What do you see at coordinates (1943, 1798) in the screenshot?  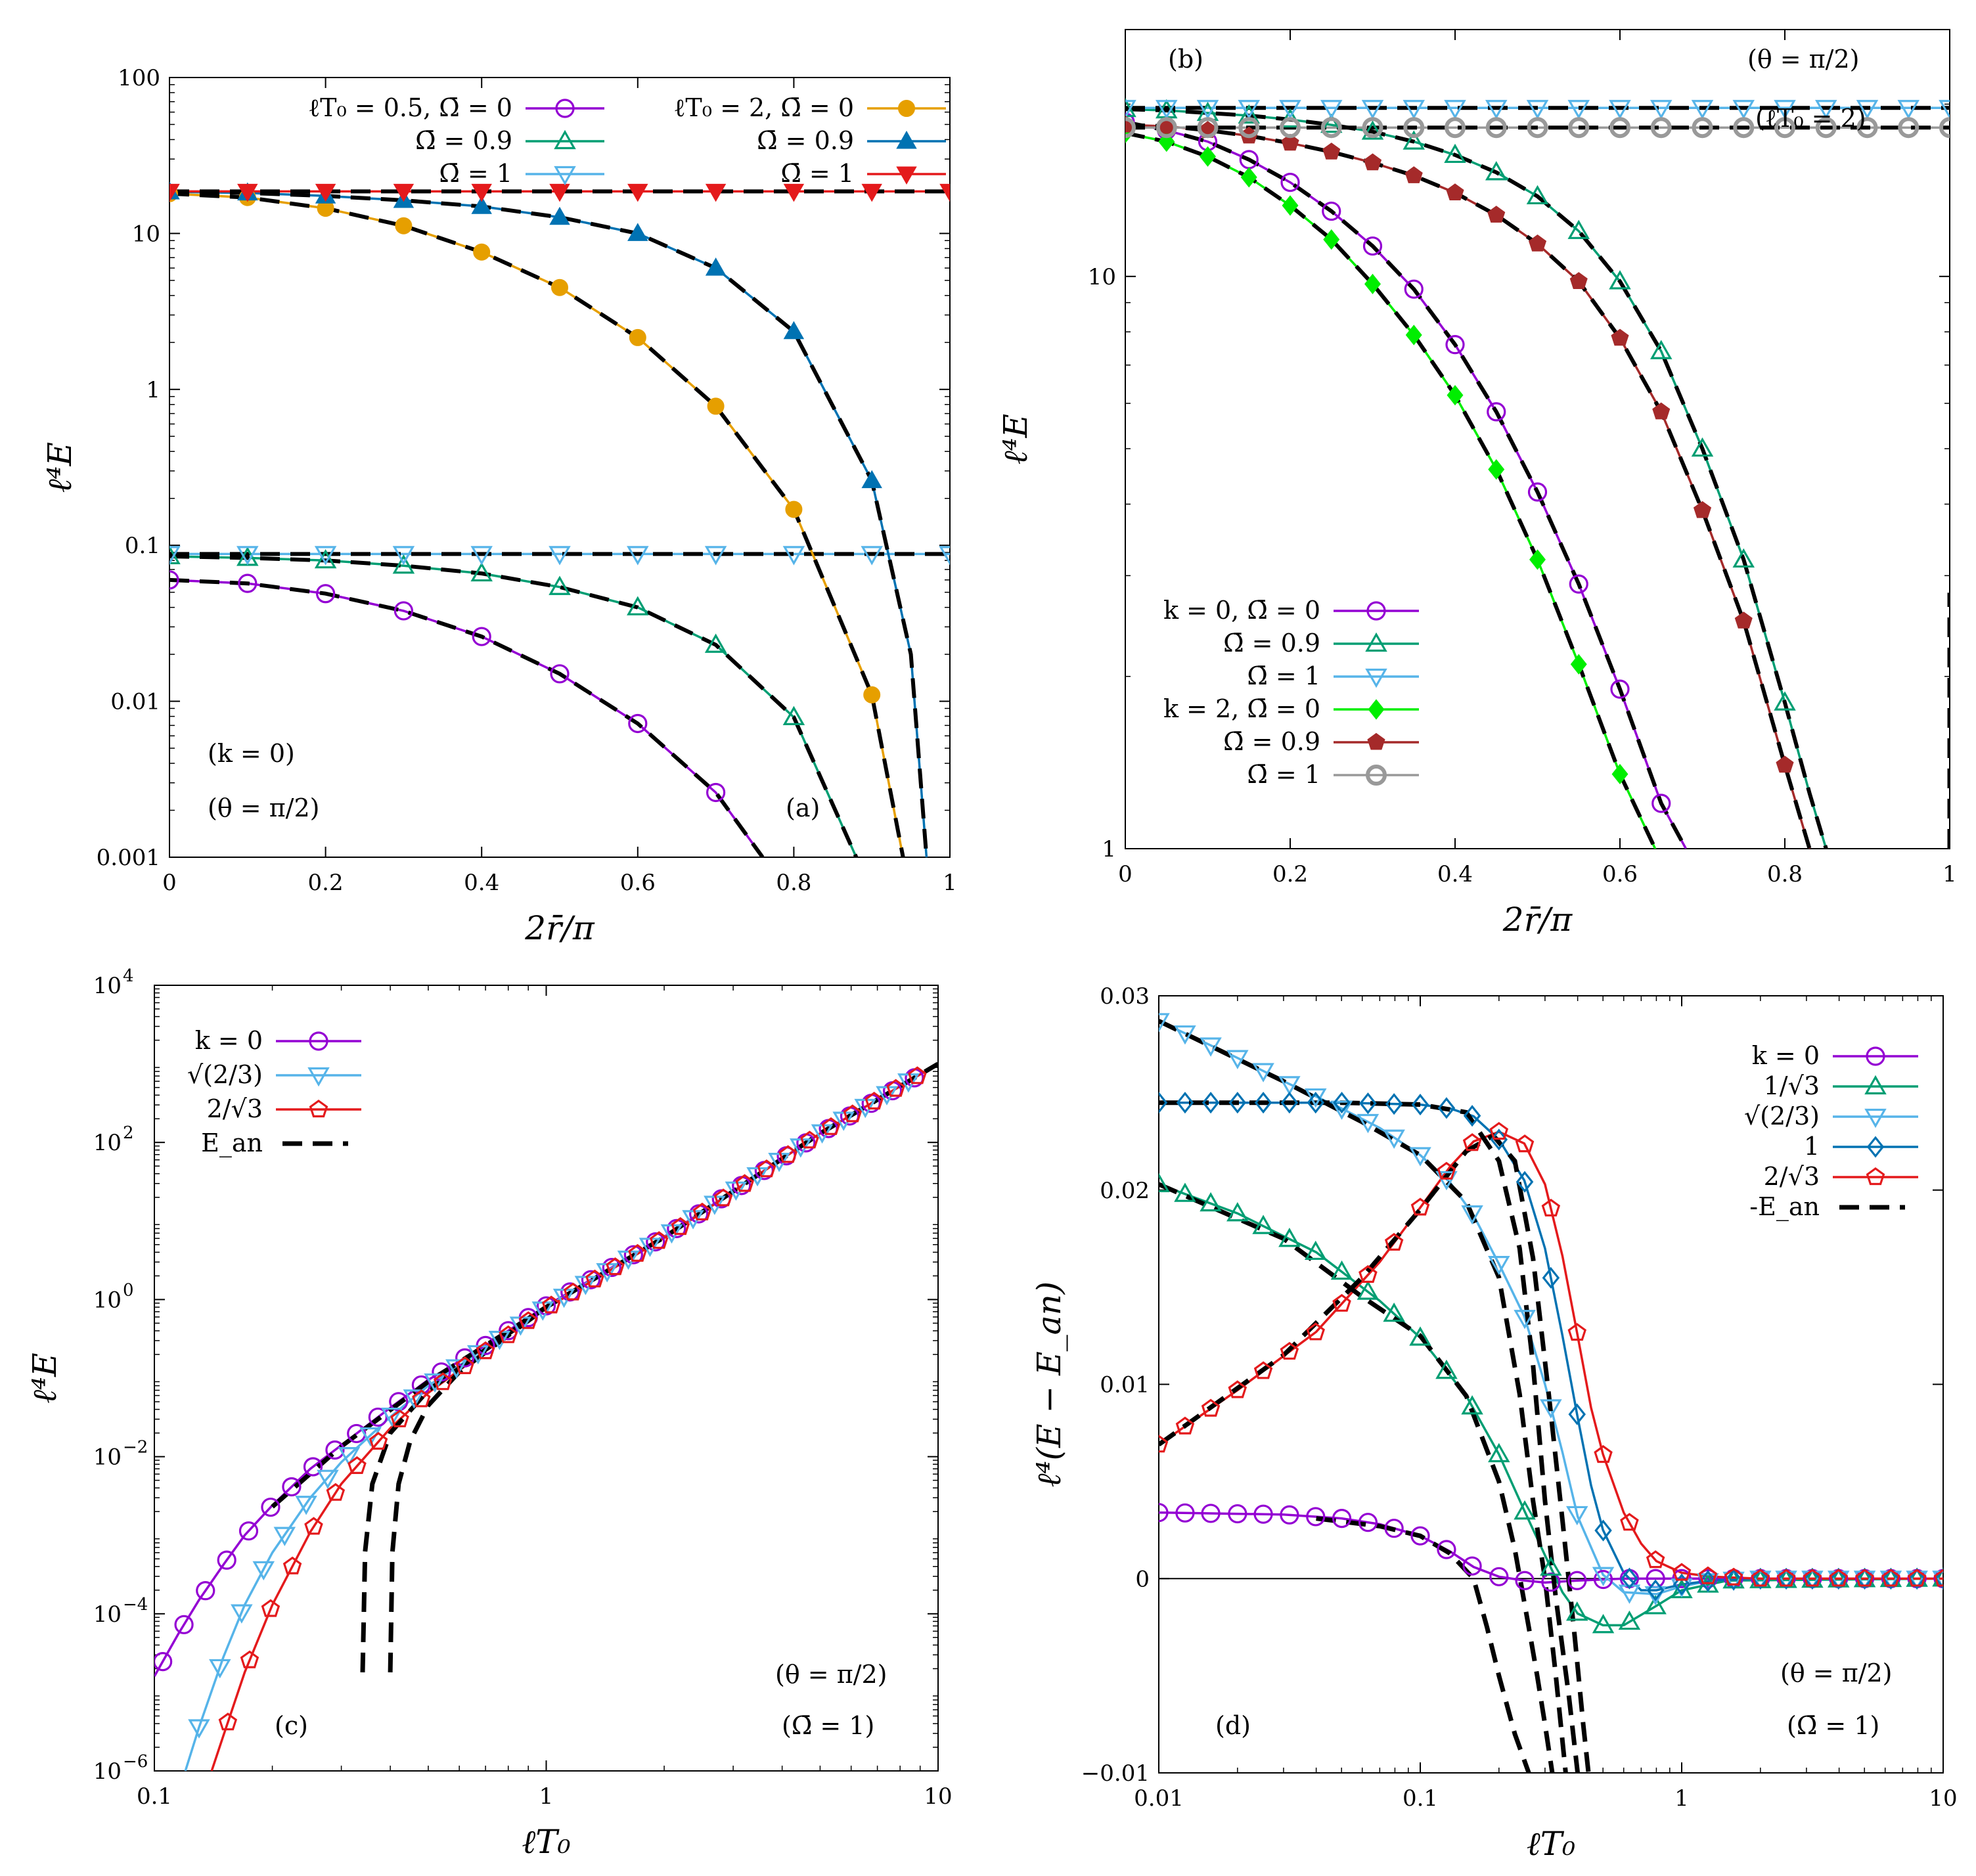 I see `x-tick-label: 10` at bounding box center [1943, 1798].